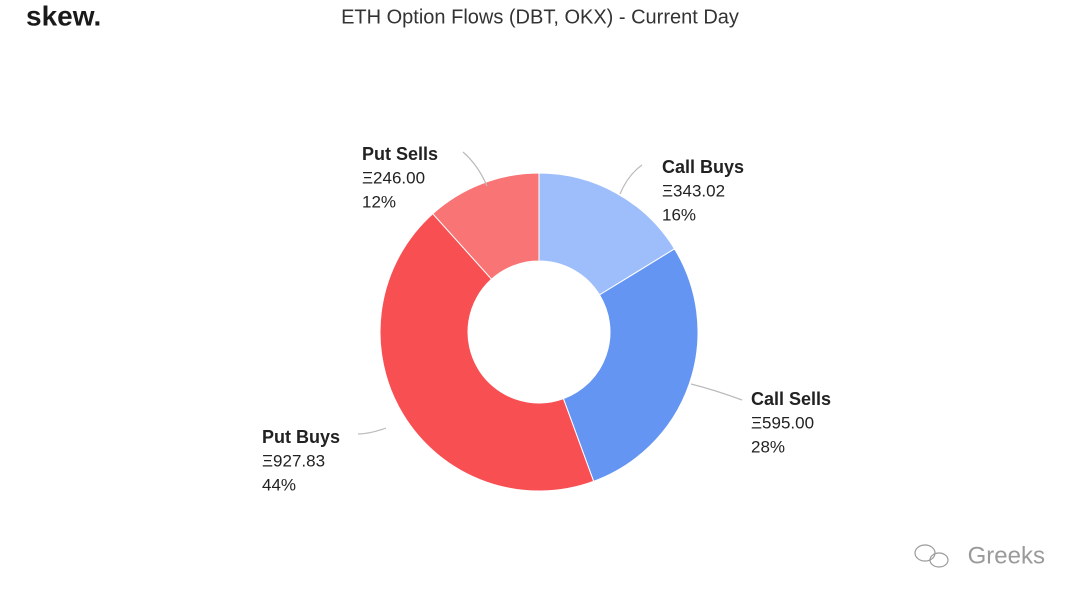 The width and height of the screenshot is (1080, 603). Describe the element at coordinates (791, 399) in the screenshot. I see `slice-label: Call Sells` at that location.